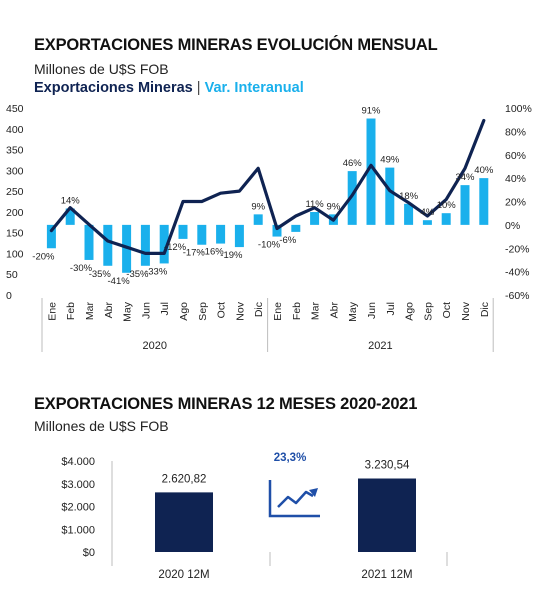 This screenshot has height=604, width=557. Describe the element at coordinates (390, 160) in the screenshot. I see `bar-data-label: 49%` at that location.